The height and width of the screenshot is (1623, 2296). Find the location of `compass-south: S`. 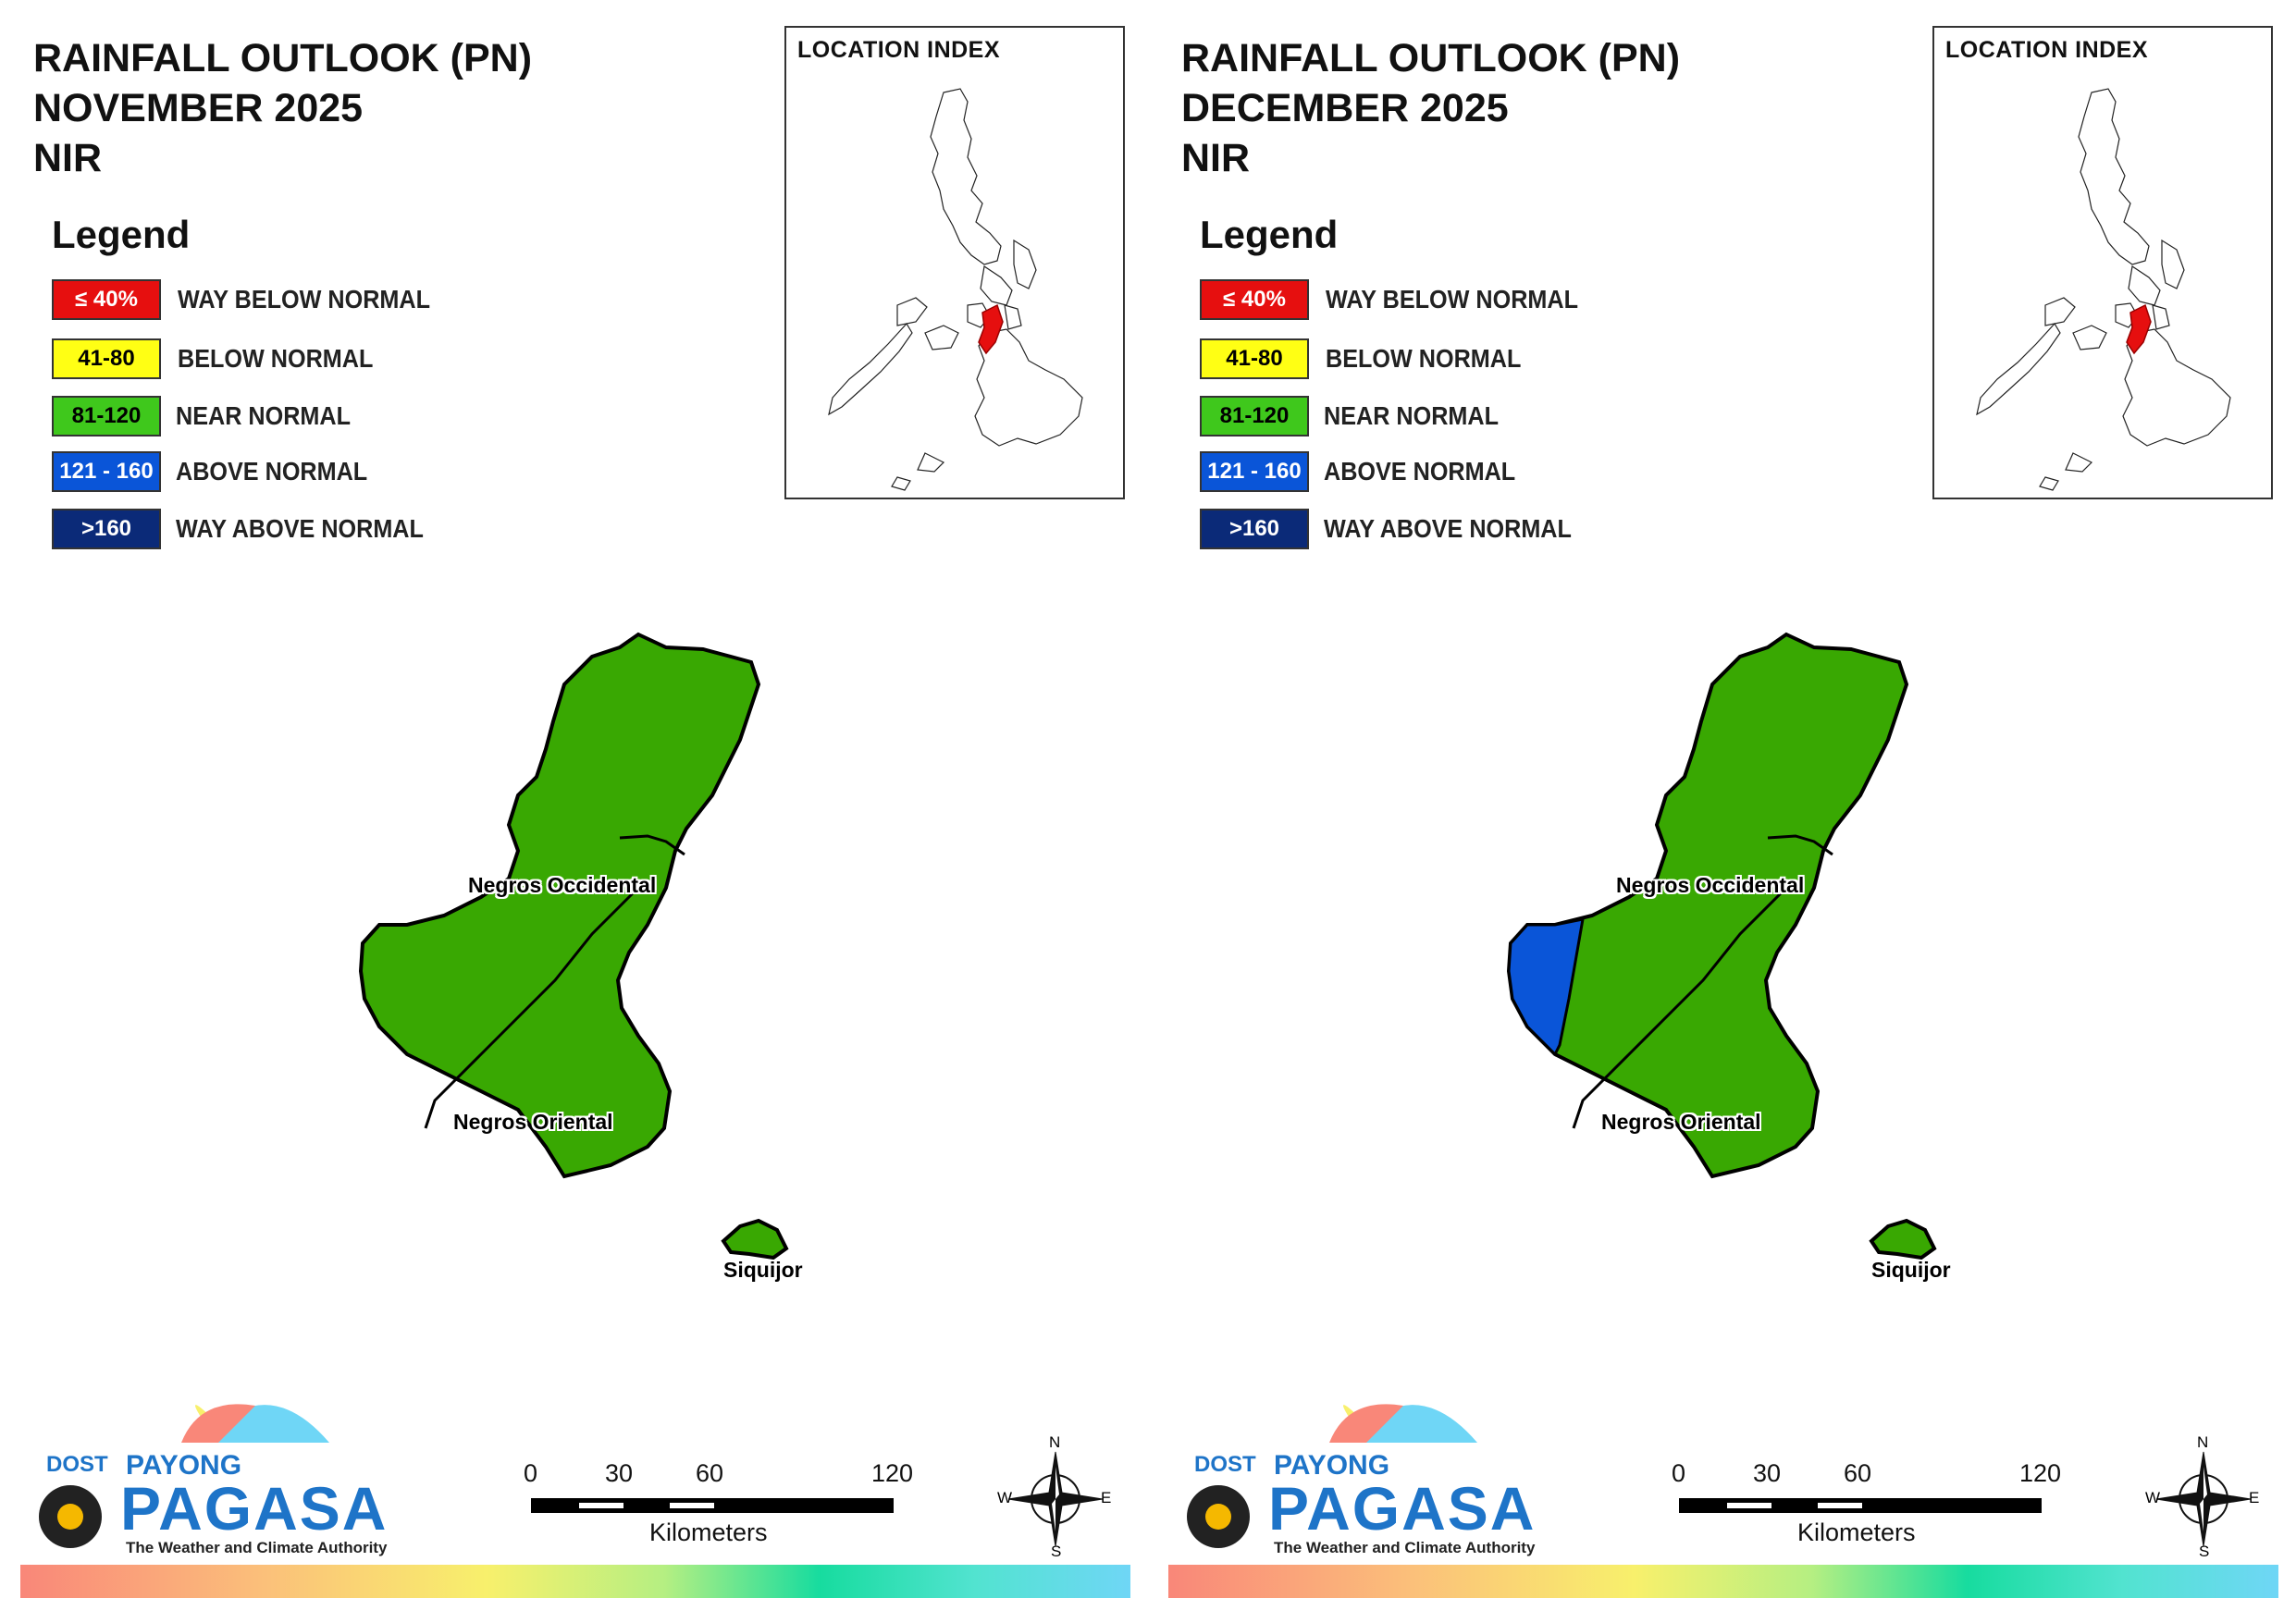

compass-south: S is located at coordinates (1056, 1551).